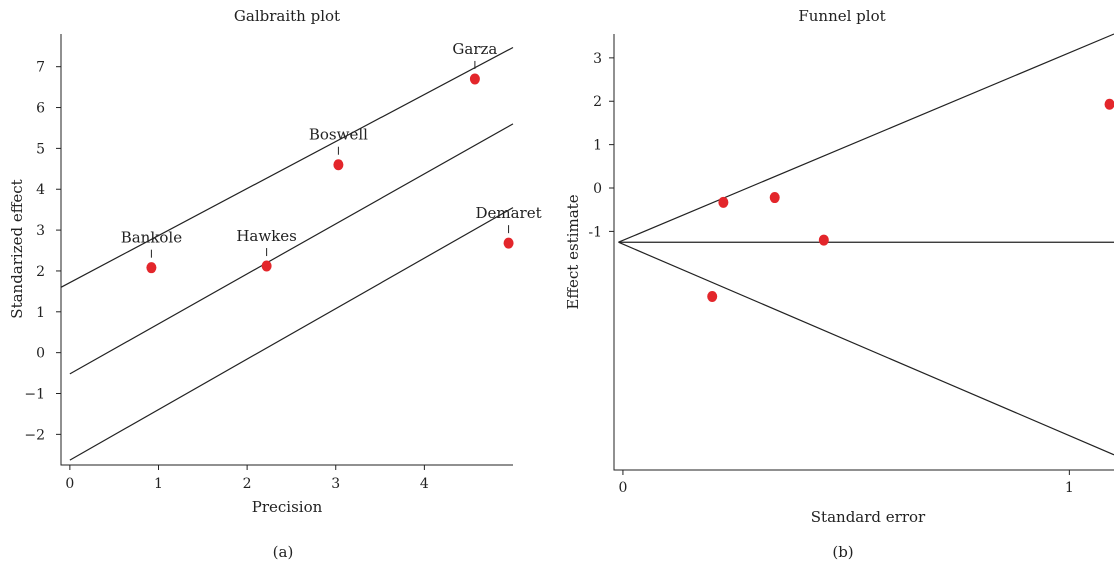  I want to click on caption-a: (a), so click(283, 552).